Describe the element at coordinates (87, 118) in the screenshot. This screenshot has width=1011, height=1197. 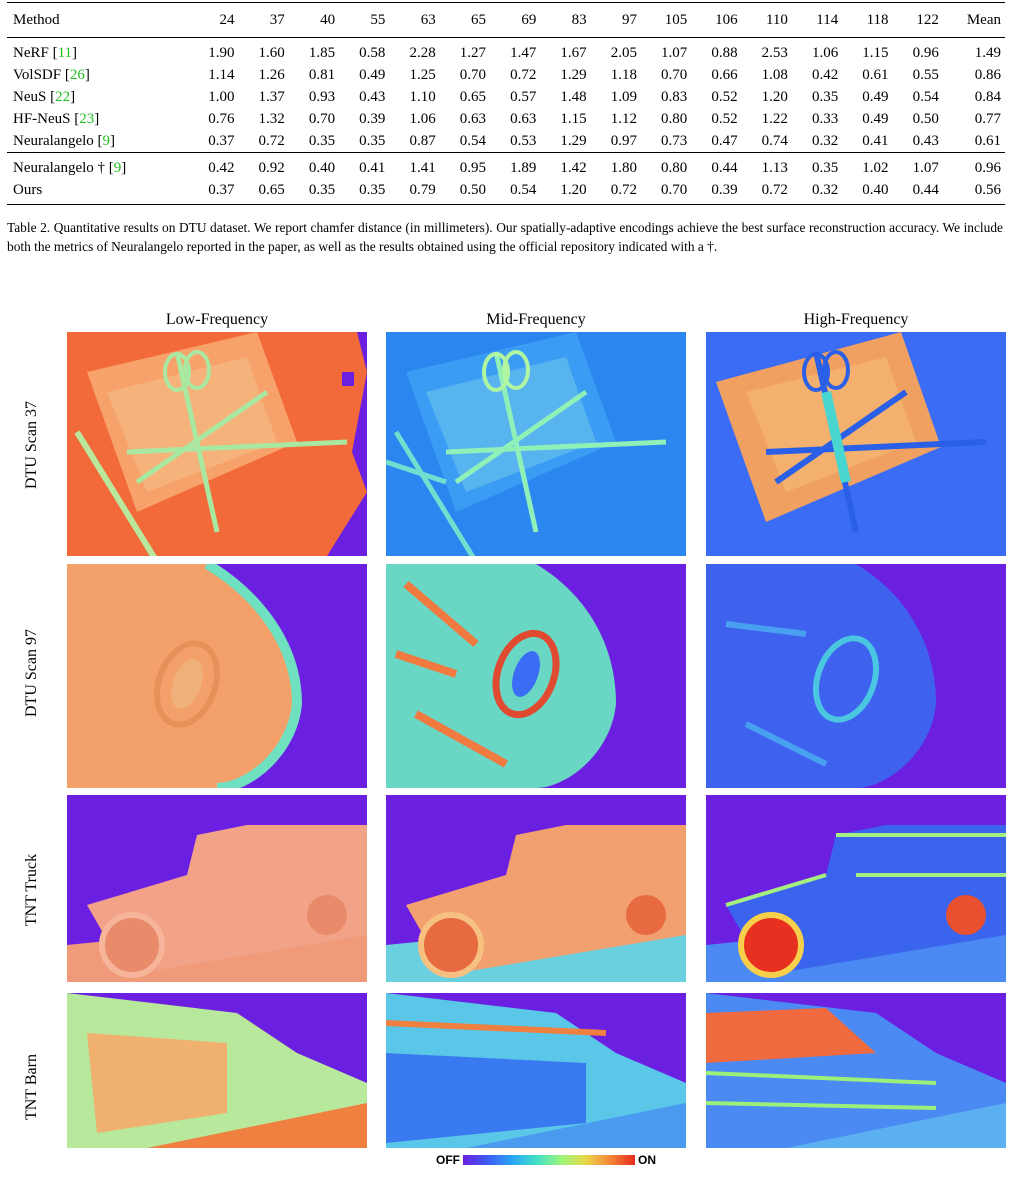
I see `citation-link: 23` at that location.